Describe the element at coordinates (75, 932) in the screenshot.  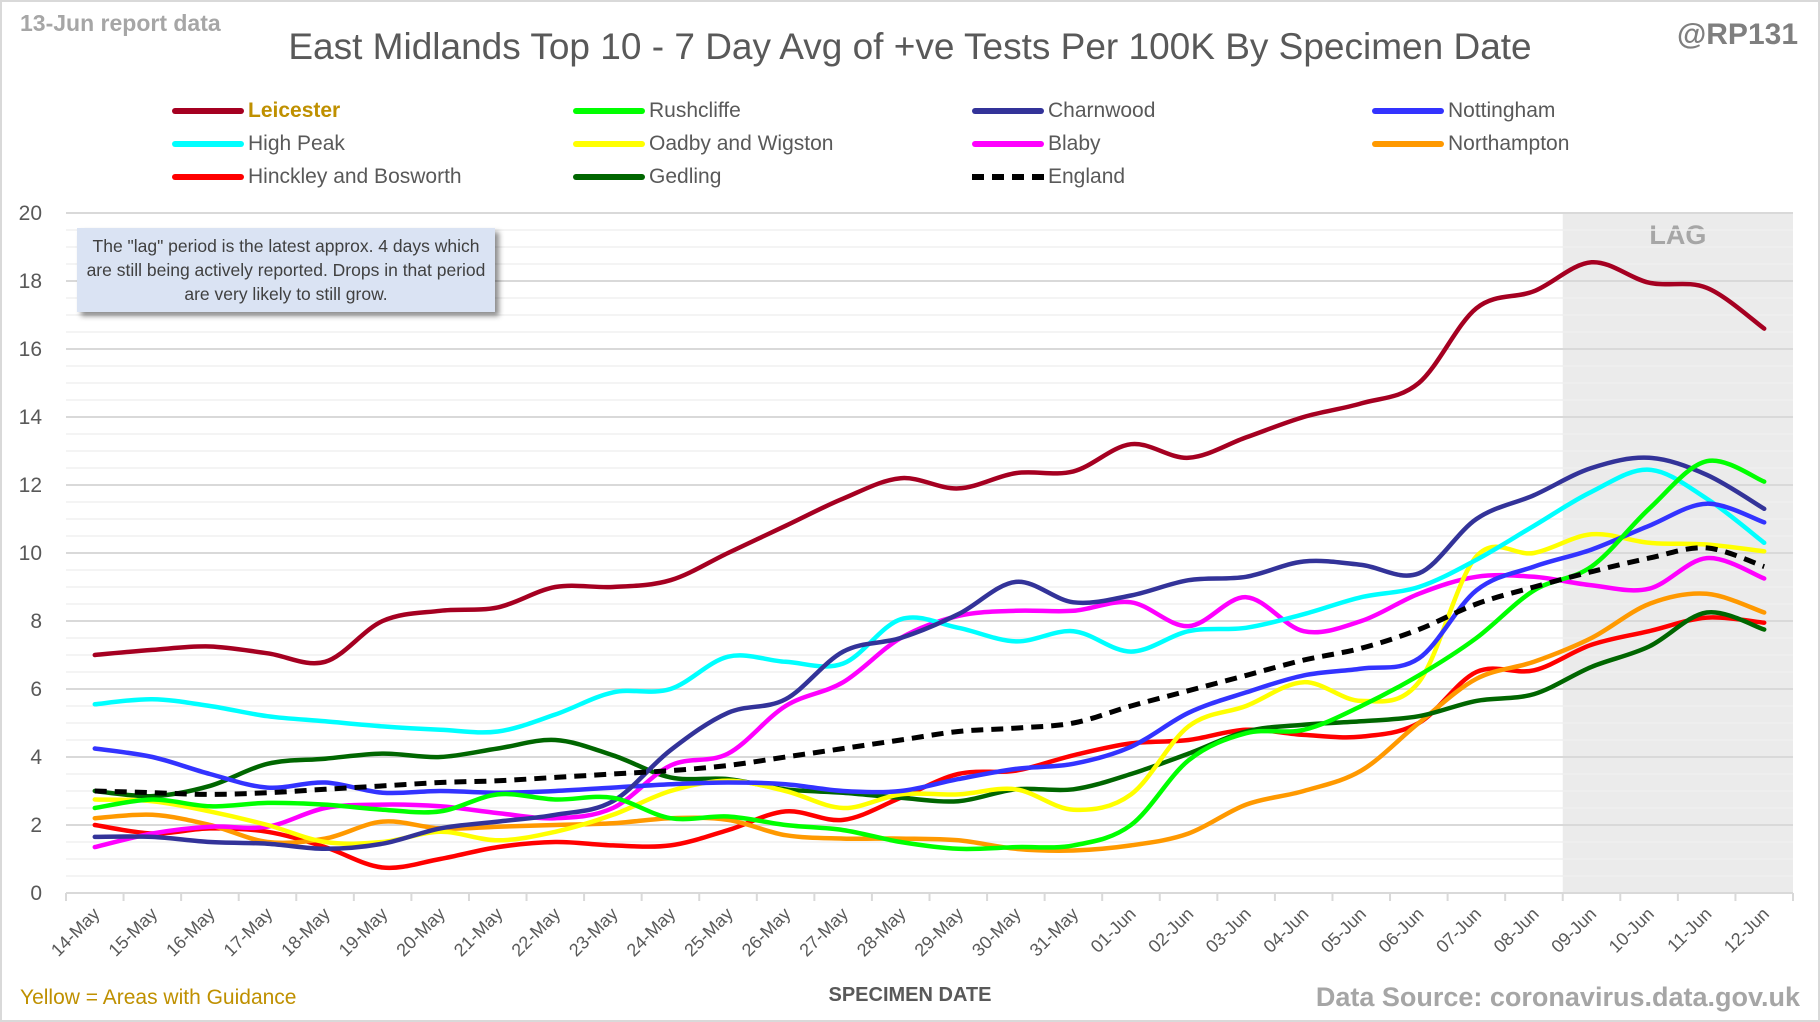
I see `x-tick-label: 14-May` at that location.